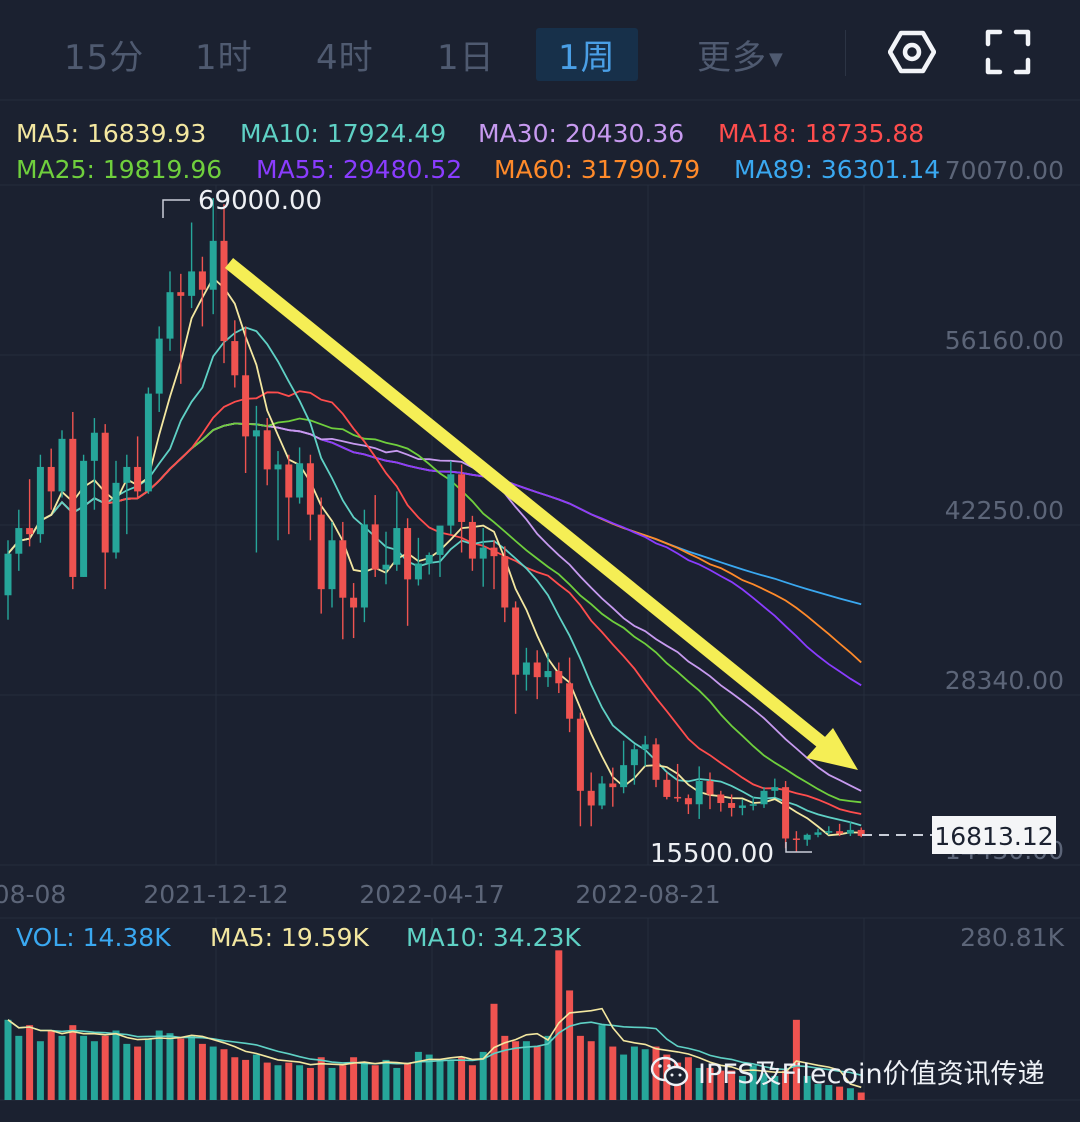 The image size is (1080, 1122). Describe the element at coordinates (732, 58) in the screenshot. I see `tab-more-label: 更多` at that location.